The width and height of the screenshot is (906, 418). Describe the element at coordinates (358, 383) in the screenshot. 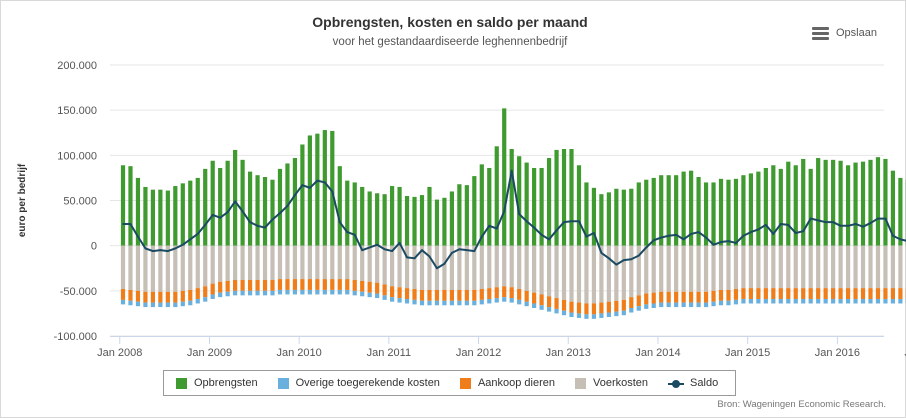

I see `legend-item-overige: Overige toegerekende kosten` at that location.